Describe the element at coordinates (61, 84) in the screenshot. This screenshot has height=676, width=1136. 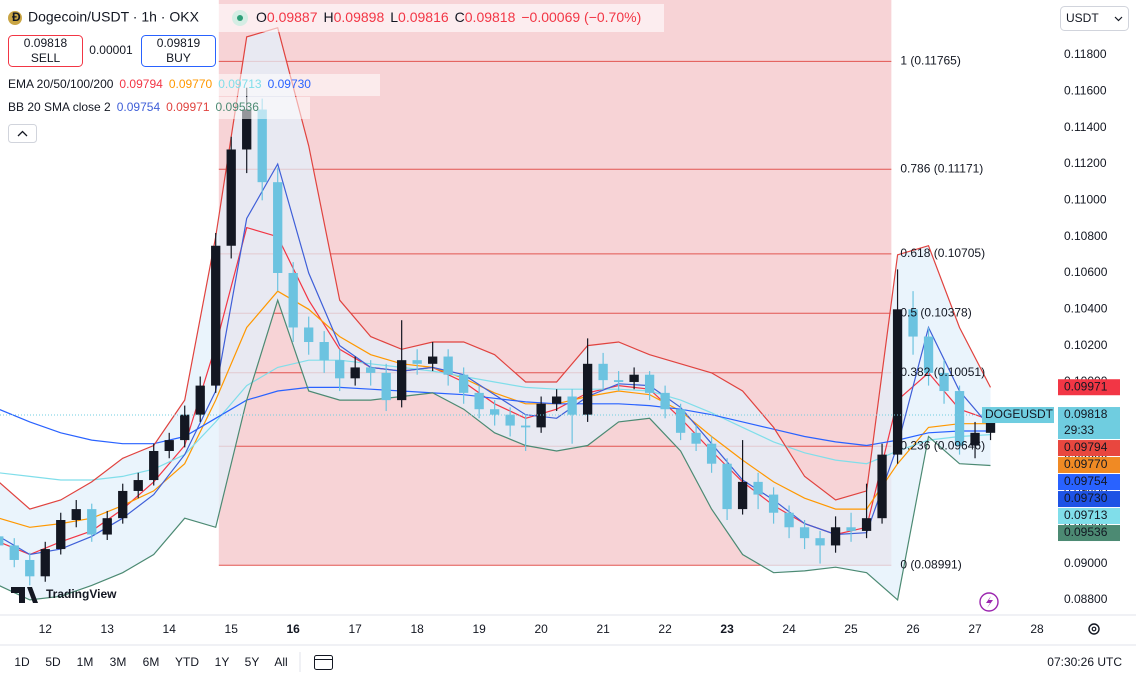
I see `ema-label: EMA 20/50/100/200` at that location.